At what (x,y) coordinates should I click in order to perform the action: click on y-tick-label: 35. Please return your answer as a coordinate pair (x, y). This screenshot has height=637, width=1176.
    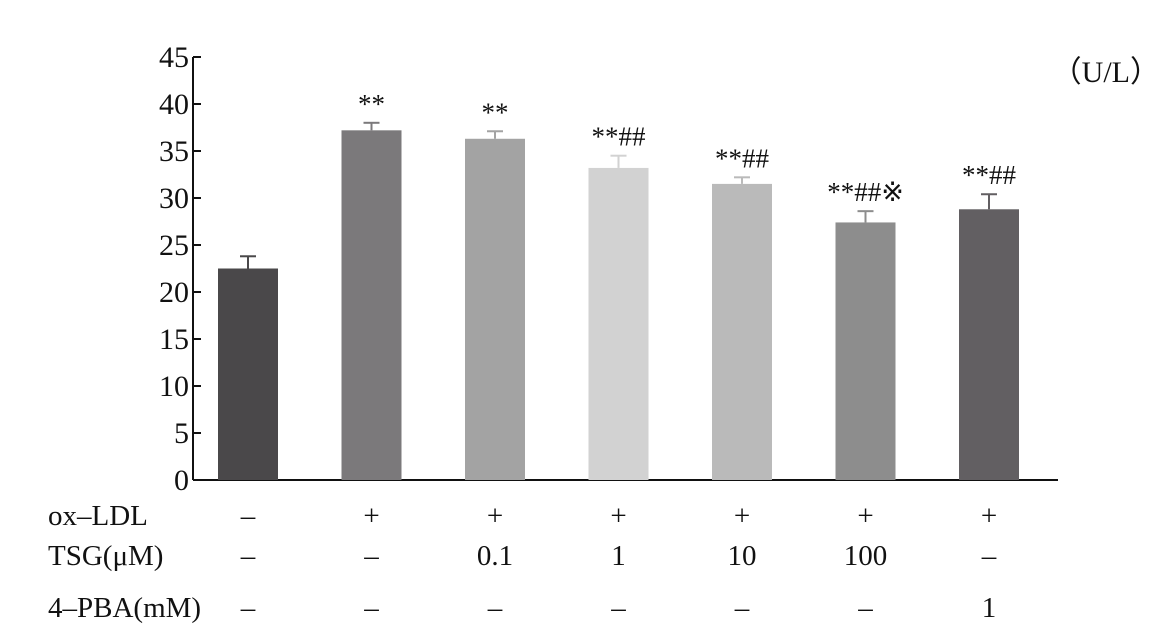
    Looking at the image, I should click on (174, 151).